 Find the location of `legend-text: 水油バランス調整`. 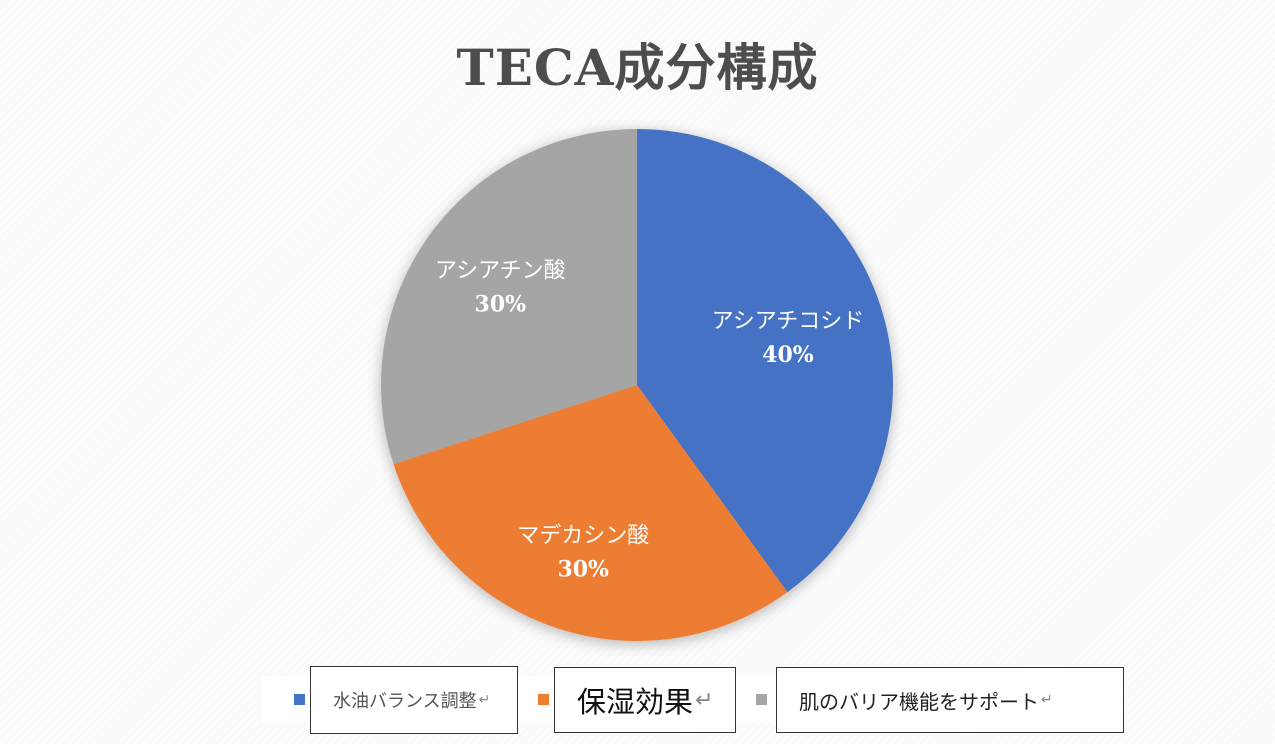

legend-text: 水油バランス調整 is located at coordinates (405, 701).